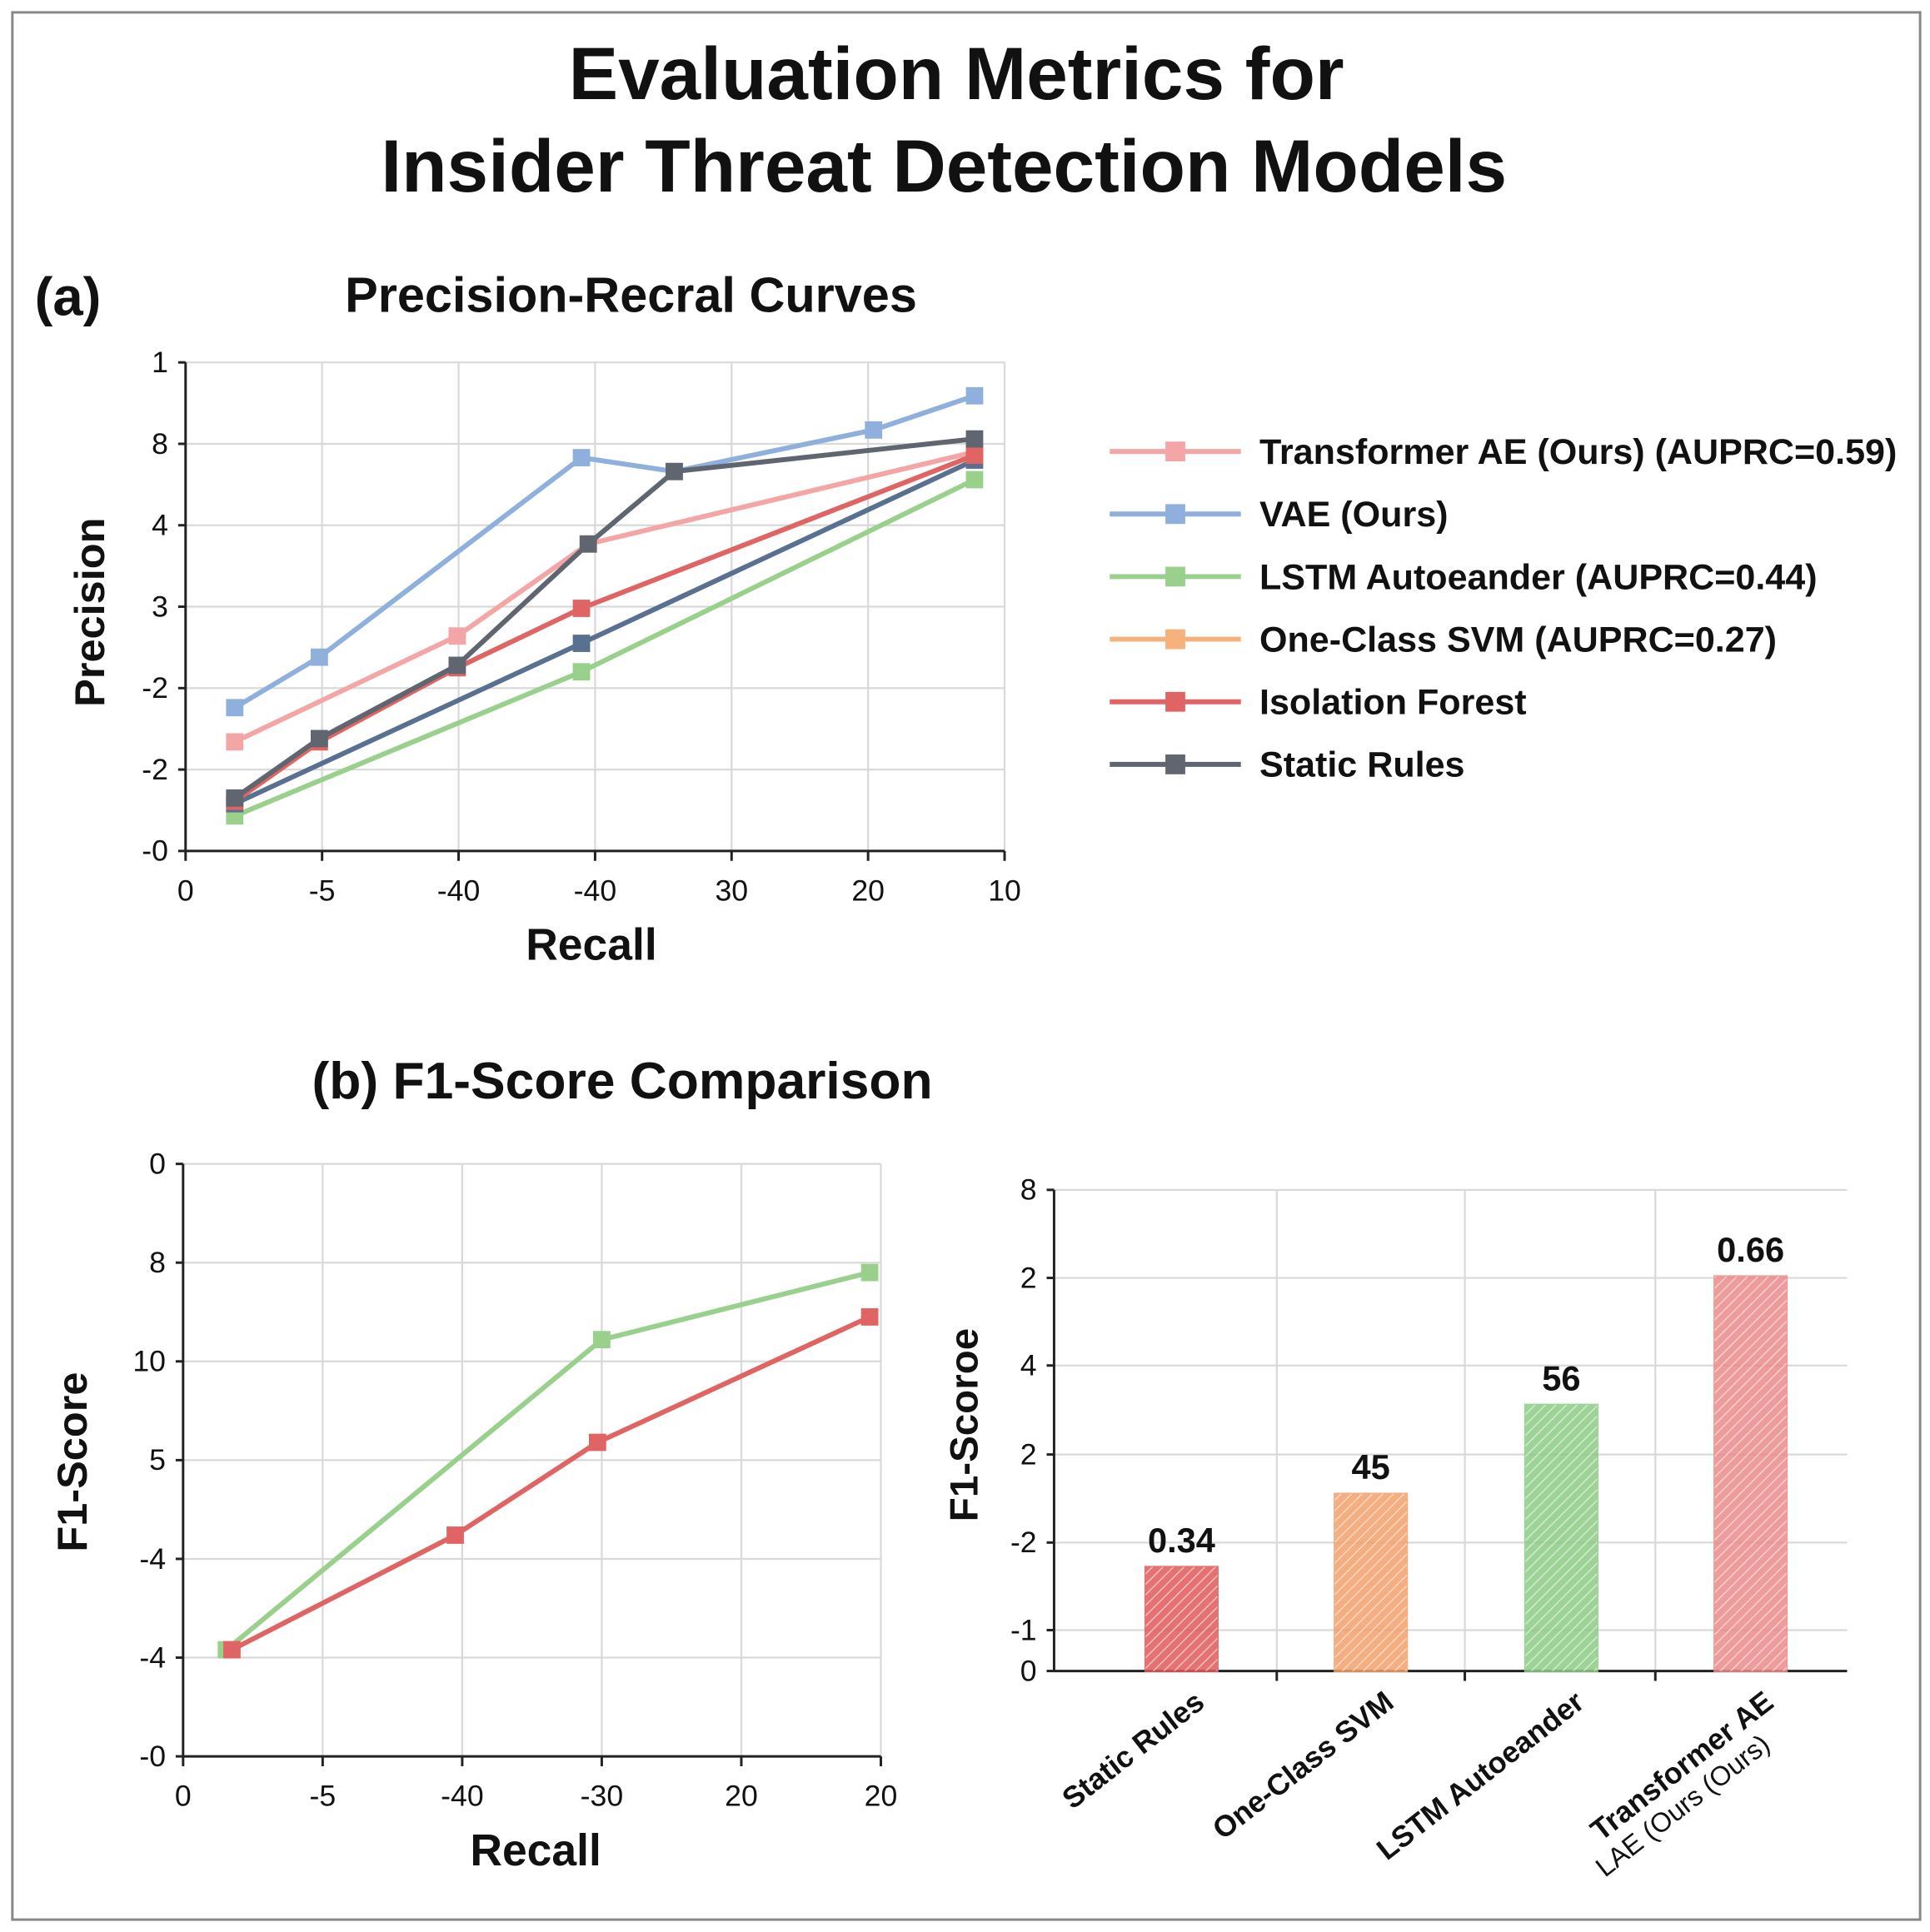 Image resolution: width=1930 pixels, height=1932 pixels. What do you see at coordinates (1182, 1540) in the screenshot?
I see `bar-value-label: 0.34` at bounding box center [1182, 1540].